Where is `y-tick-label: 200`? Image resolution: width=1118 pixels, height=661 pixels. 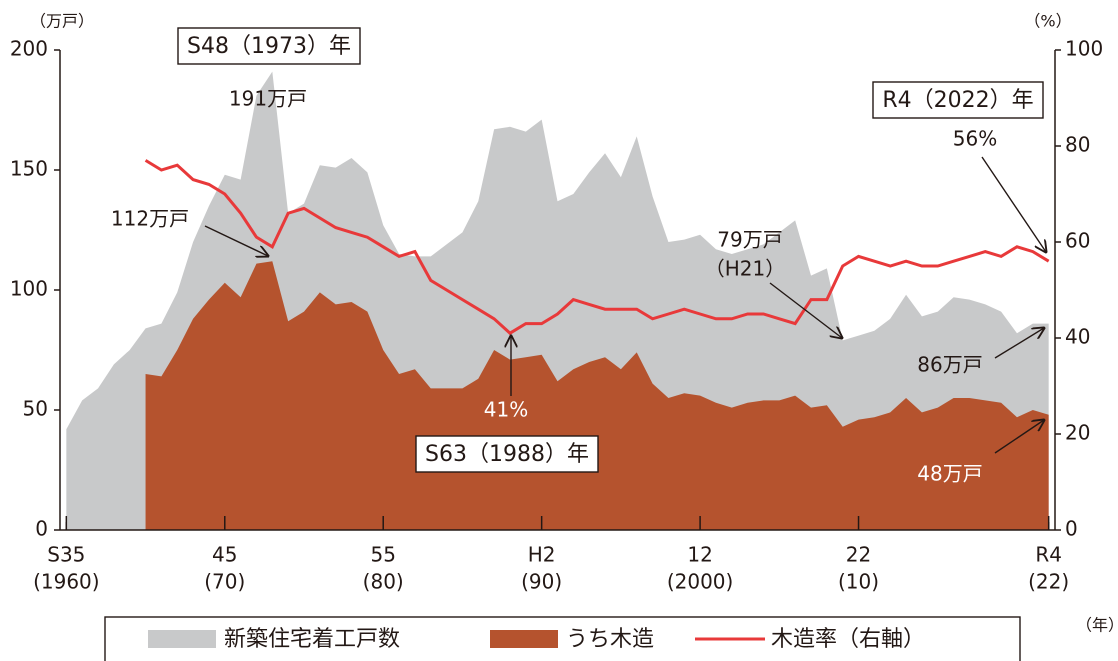
y-tick-label: 200 is located at coordinates (29, 49).